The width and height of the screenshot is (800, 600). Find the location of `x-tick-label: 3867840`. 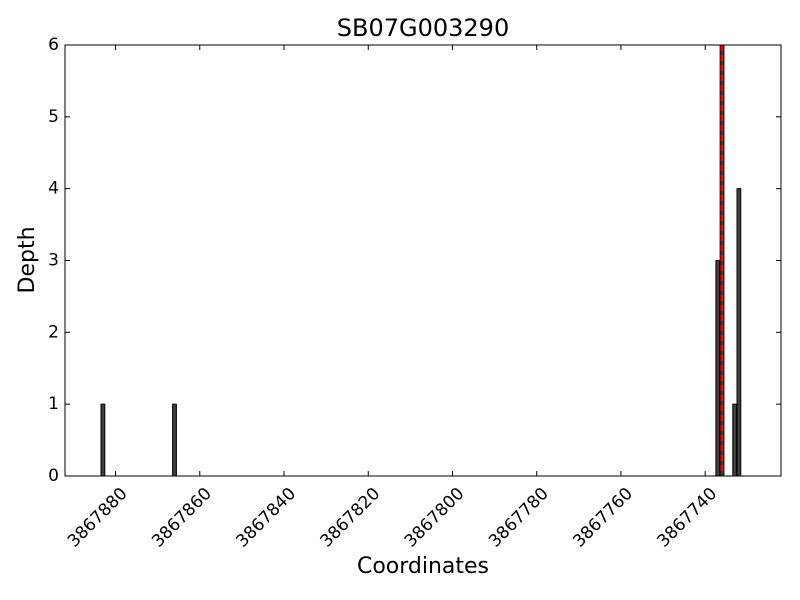

x-tick-label: 3867840 is located at coordinates (266, 518).